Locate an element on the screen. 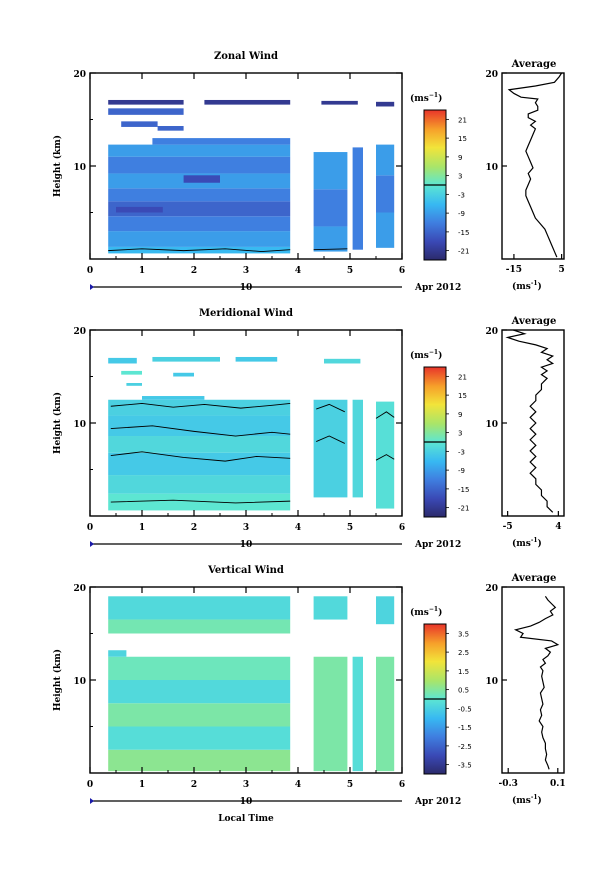  meridional-date-axis: 10 Apr 2012 is located at coordinates (275, 545).